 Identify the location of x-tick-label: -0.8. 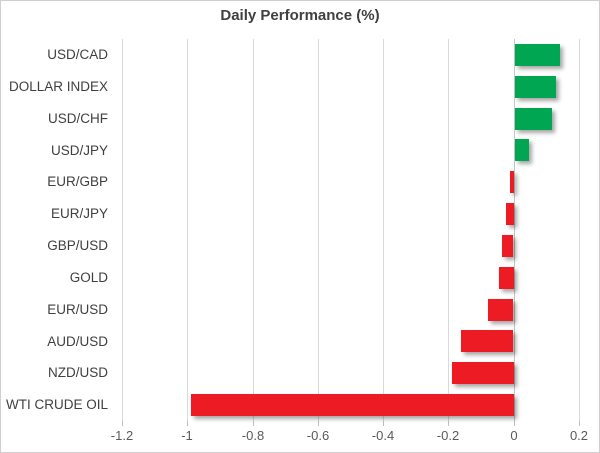
(253, 435).